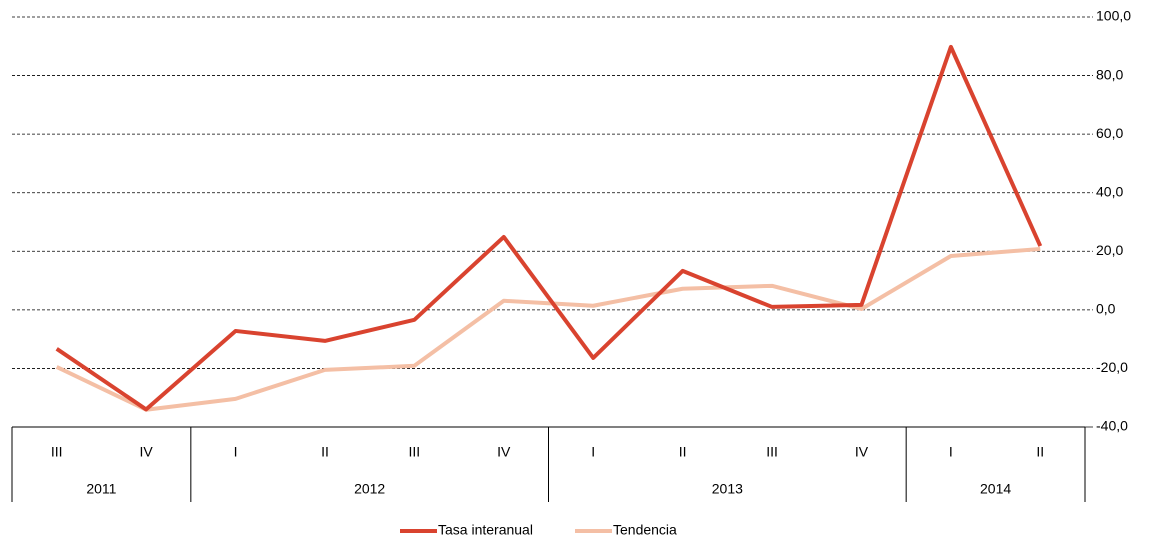  What do you see at coordinates (1109, 250) in the screenshot?
I see `y-tick-label: 20,0` at bounding box center [1109, 250].